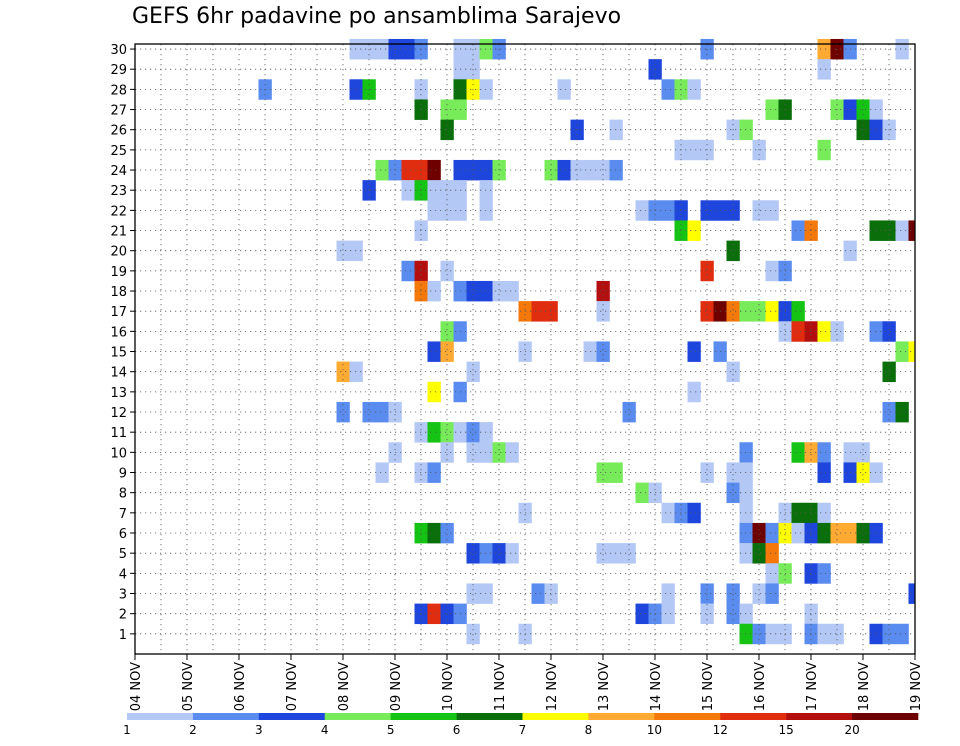  I want to click on x-tick-label: 05 NOV, so click(188, 686).